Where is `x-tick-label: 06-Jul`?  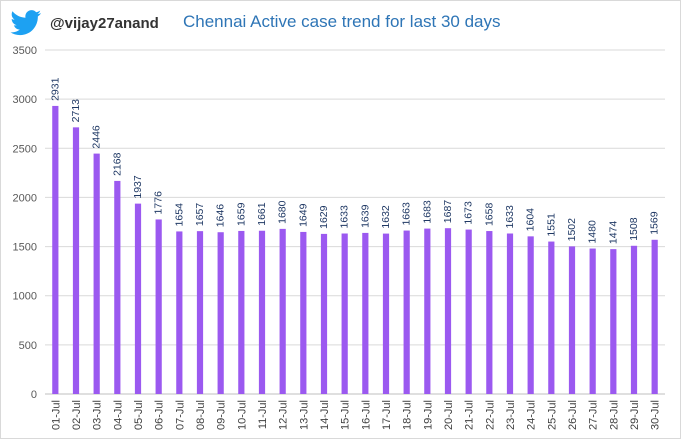
x-tick-label: 06-Jul is located at coordinates (160, 415).